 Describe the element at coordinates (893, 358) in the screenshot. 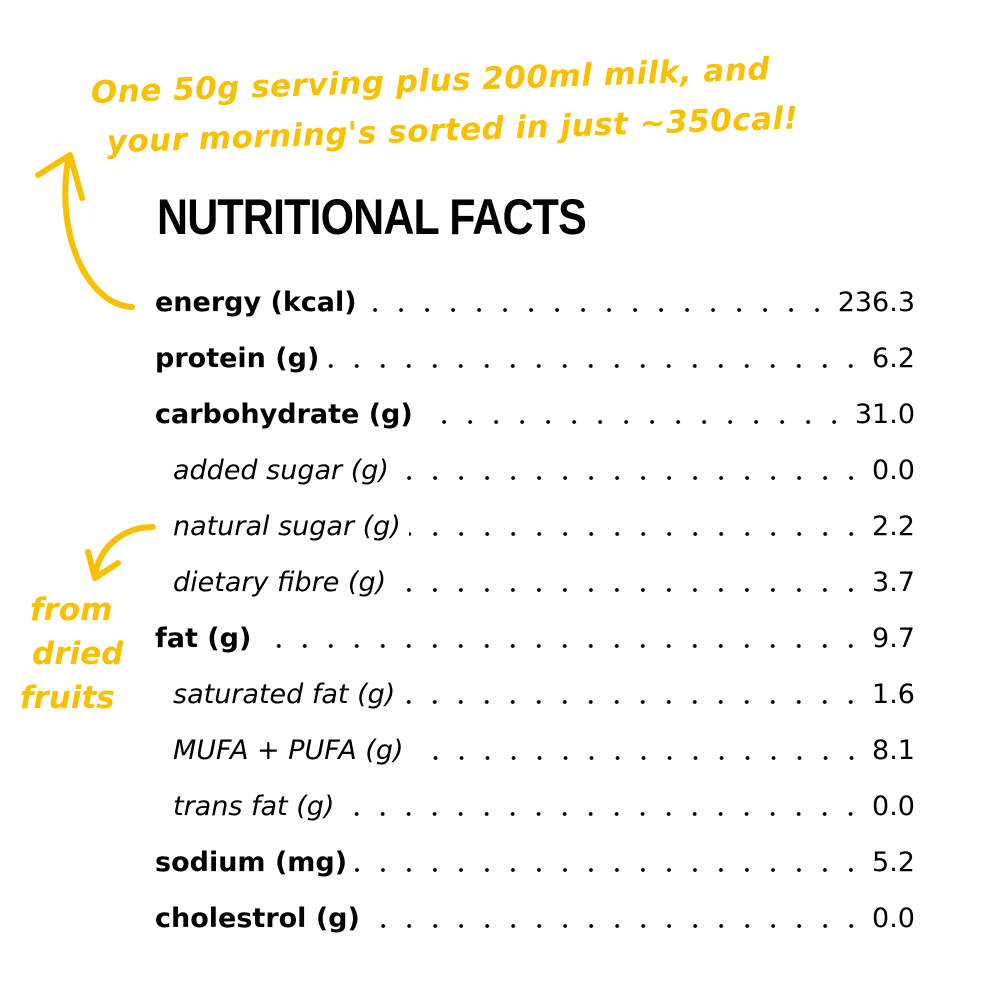

I see `nutrient-value: 6.2` at that location.